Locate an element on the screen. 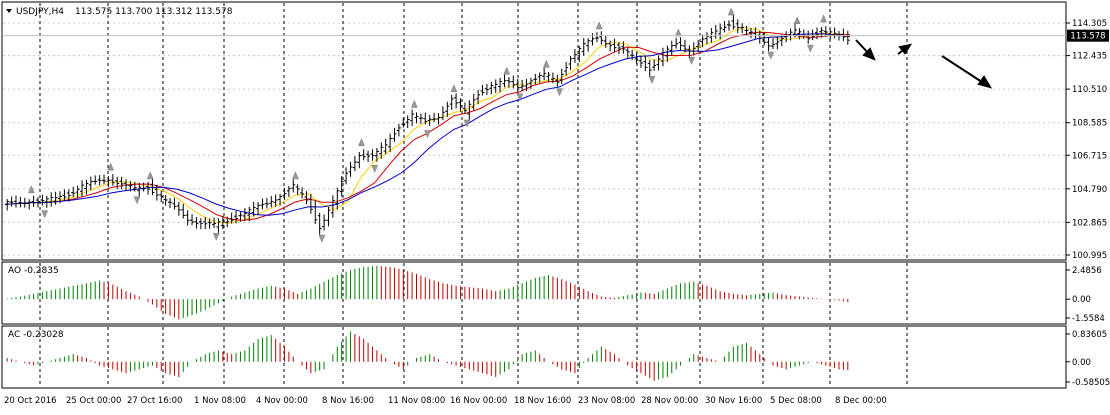  ac-tick-label: 0.83605 is located at coordinates (1089, 335).